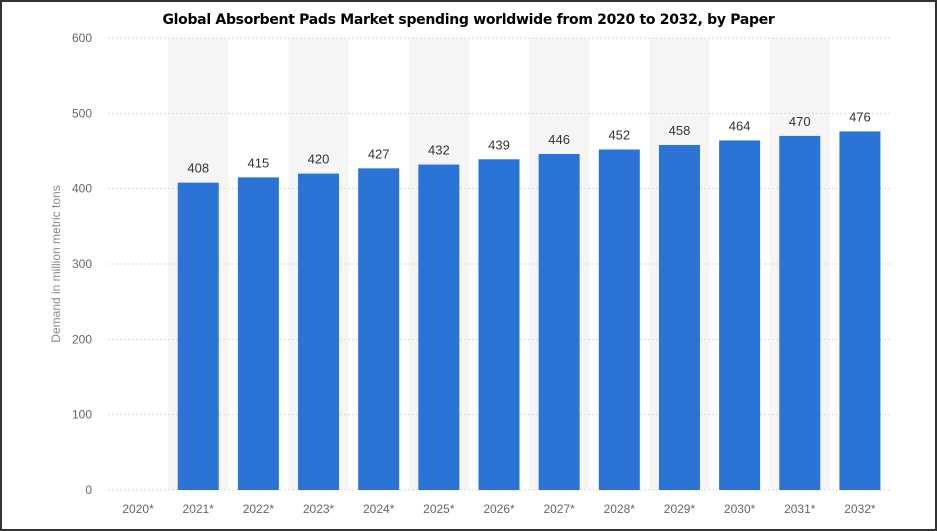  What do you see at coordinates (379, 509) in the screenshot?
I see `x-tick-label: 2024*` at bounding box center [379, 509].